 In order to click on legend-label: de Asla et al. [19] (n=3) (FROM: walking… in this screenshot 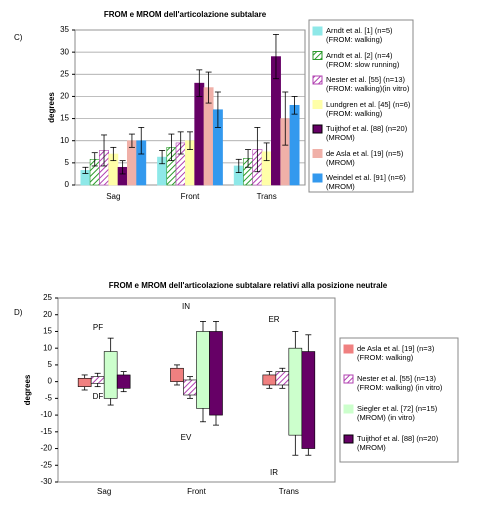, I will do `click(396, 353)`.